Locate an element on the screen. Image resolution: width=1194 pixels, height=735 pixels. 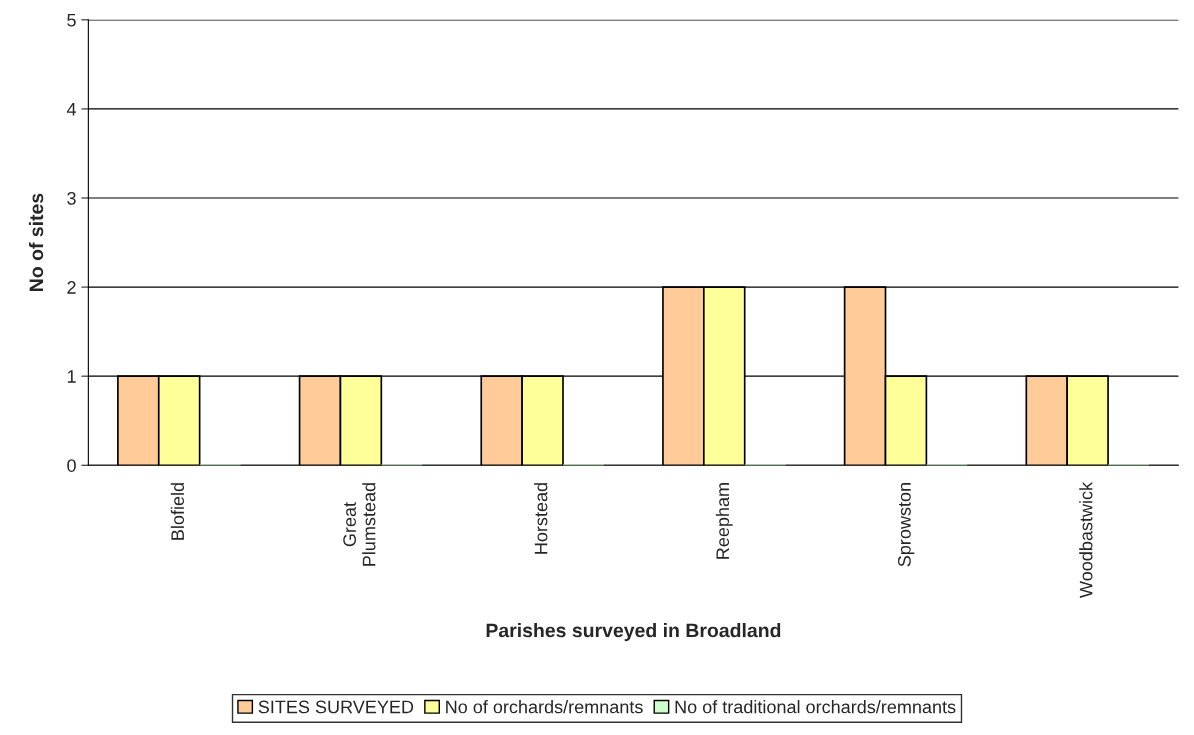
legend-label: No of traditional orchards/remnants is located at coordinates (815, 707).